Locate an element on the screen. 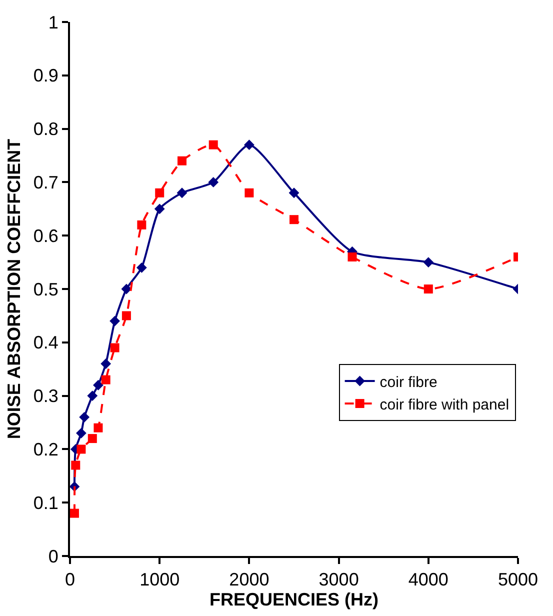 This screenshot has width=553, height=616. y-tick-label: 1 is located at coordinates (53, 22).